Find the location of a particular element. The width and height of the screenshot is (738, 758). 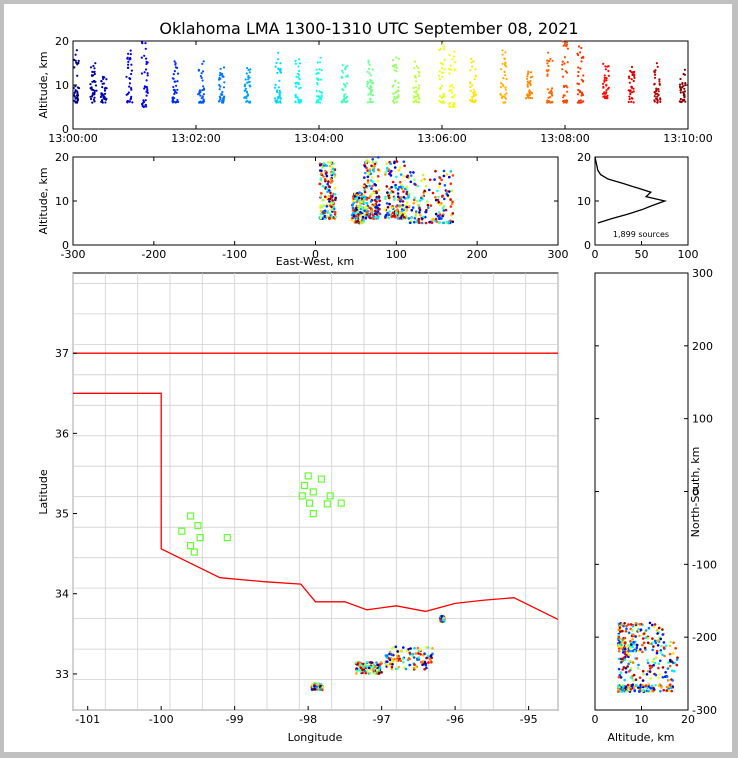

x-tick-label: 0 is located at coordinates (595, 719).